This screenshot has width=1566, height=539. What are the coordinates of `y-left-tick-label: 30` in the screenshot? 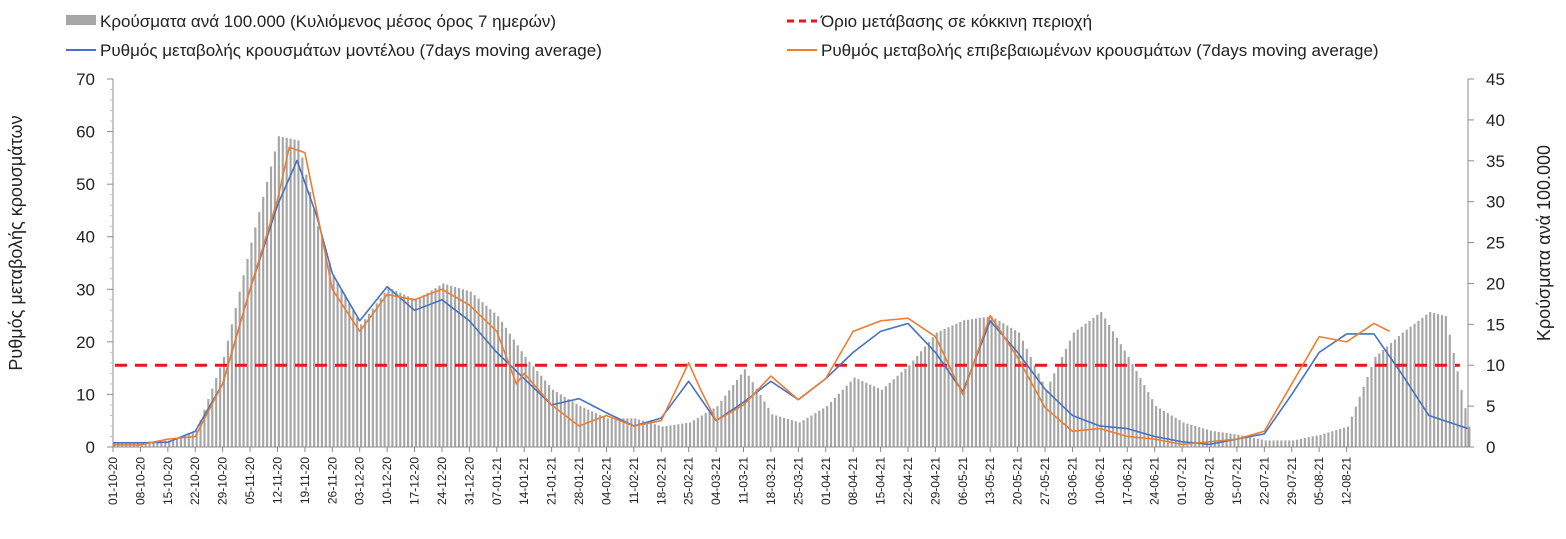 It's located at (85, 289).